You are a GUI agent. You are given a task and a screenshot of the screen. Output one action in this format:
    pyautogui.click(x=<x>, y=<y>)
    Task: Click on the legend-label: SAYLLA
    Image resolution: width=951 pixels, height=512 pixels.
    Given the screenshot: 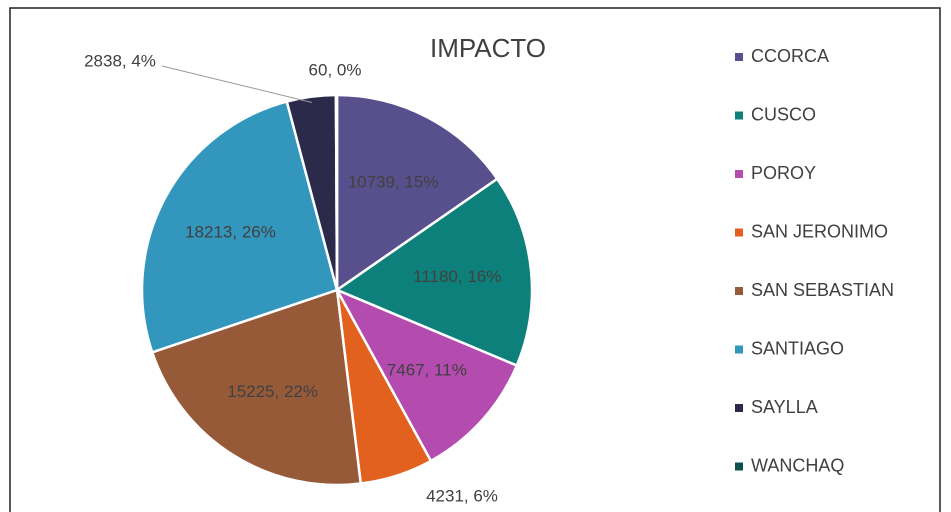 What is the action you would take?
    pyautogui.click(x=784, y=407)
    